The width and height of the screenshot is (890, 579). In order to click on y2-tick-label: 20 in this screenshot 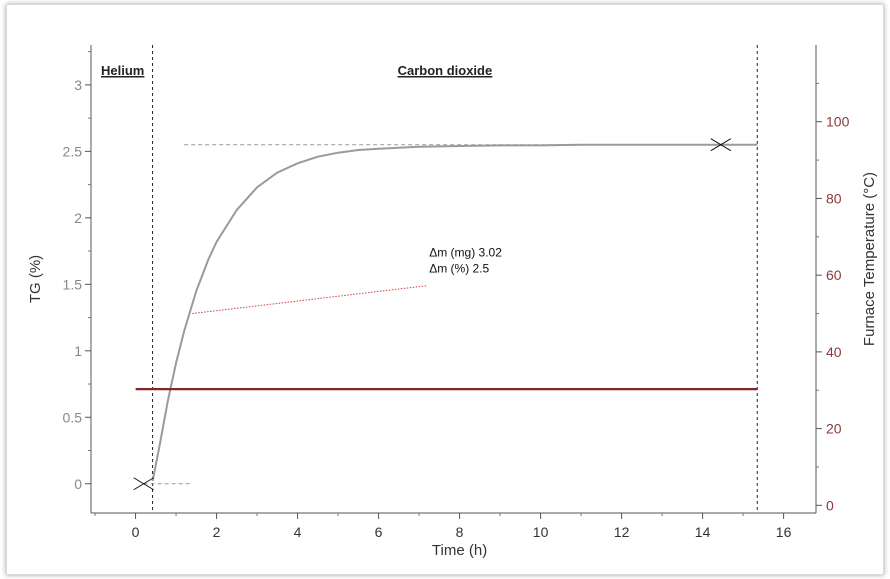, I will do `click(834, 429)`.